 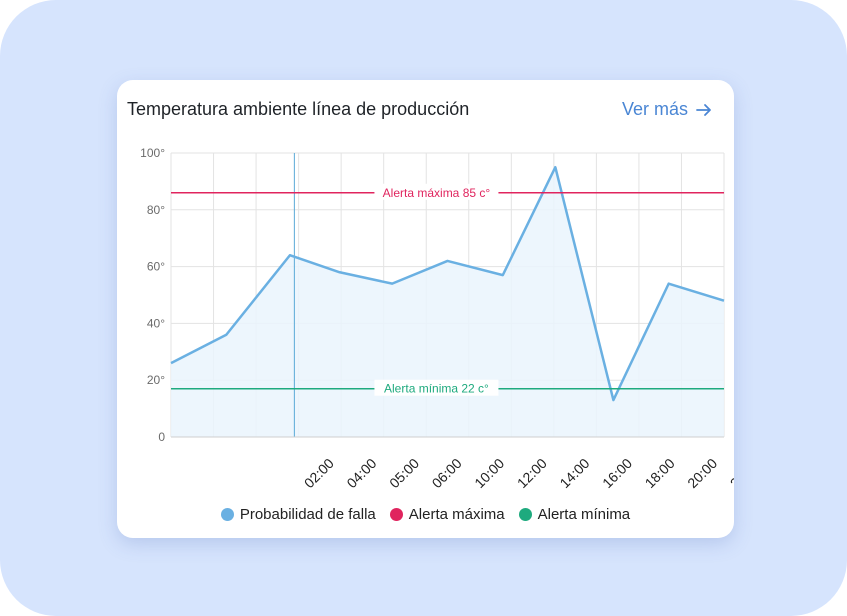 What do you see at coordinates (361, 473) in the screenshot?
I see `x-tick-label: 04:00` at bounding box center [361, 473].